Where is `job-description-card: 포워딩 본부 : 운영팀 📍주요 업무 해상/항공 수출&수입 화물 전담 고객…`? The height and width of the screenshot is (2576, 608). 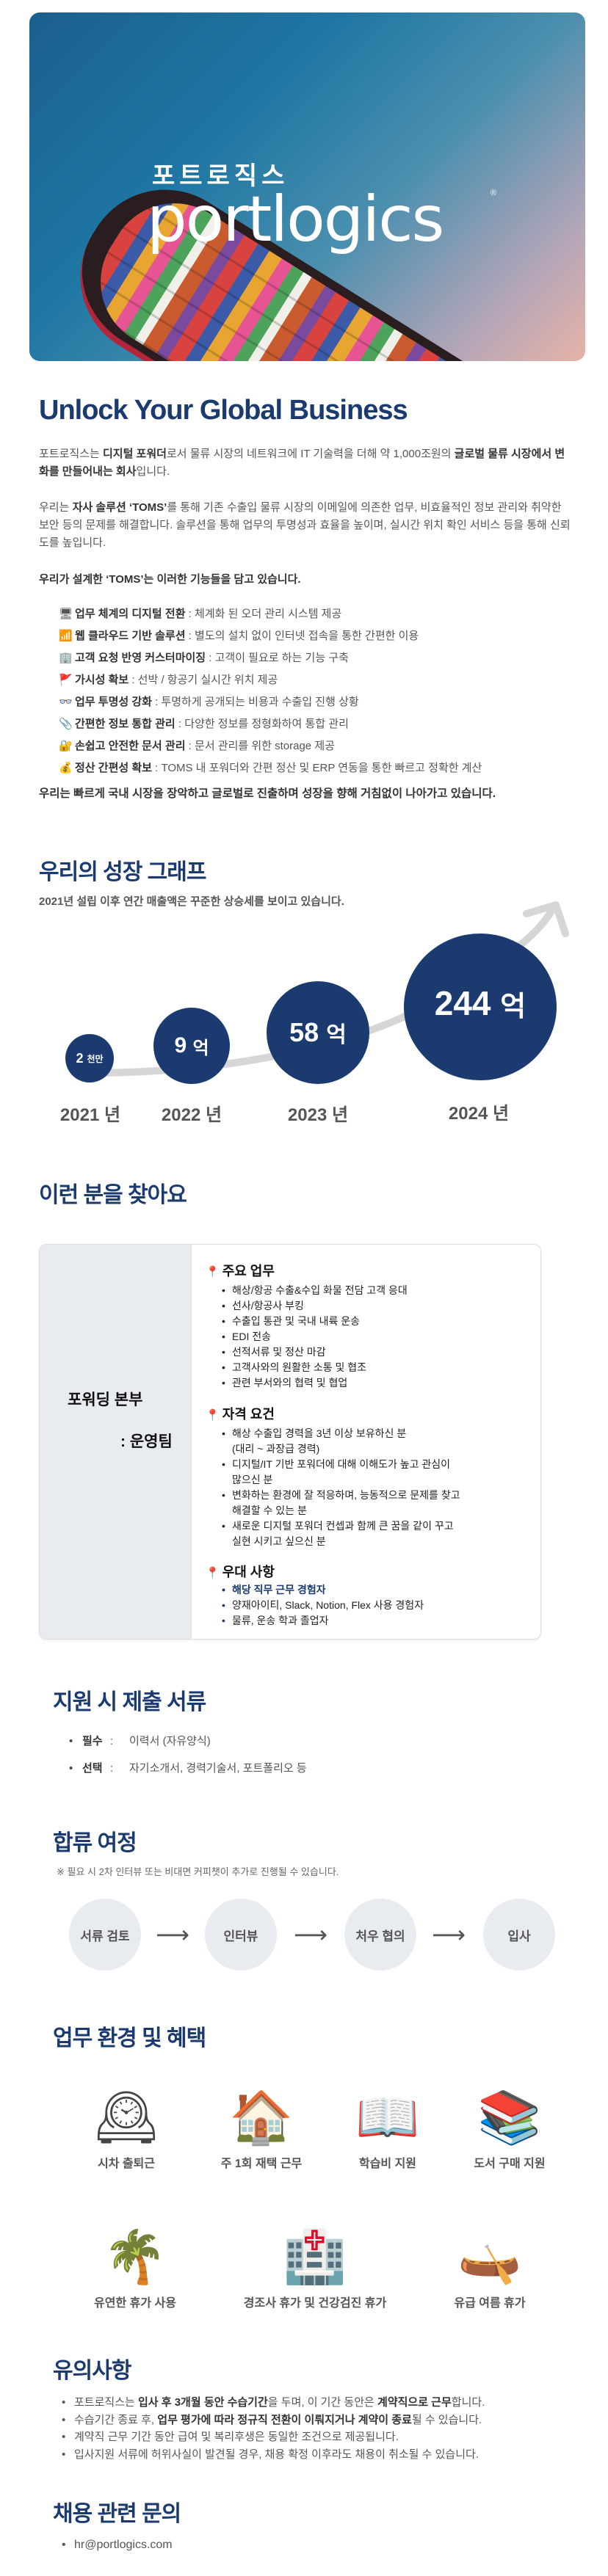 job-description-card: 포워딩 본부 : 운영팀 📍주요 업무 해상/항공 수출&수입 화물 전담 고객… is located at coordinates (290, 1442).